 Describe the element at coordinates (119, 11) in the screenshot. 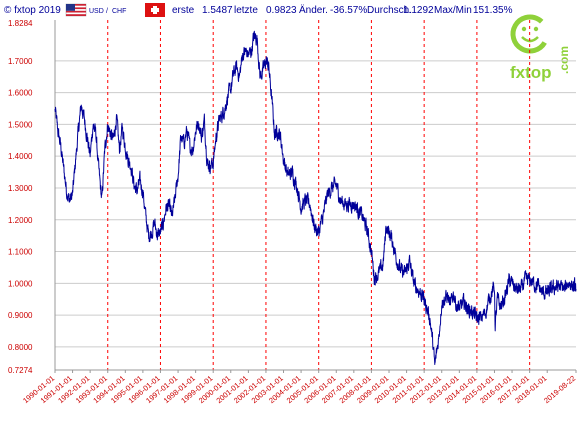

I see `pair-right-text: CHF` at that location.